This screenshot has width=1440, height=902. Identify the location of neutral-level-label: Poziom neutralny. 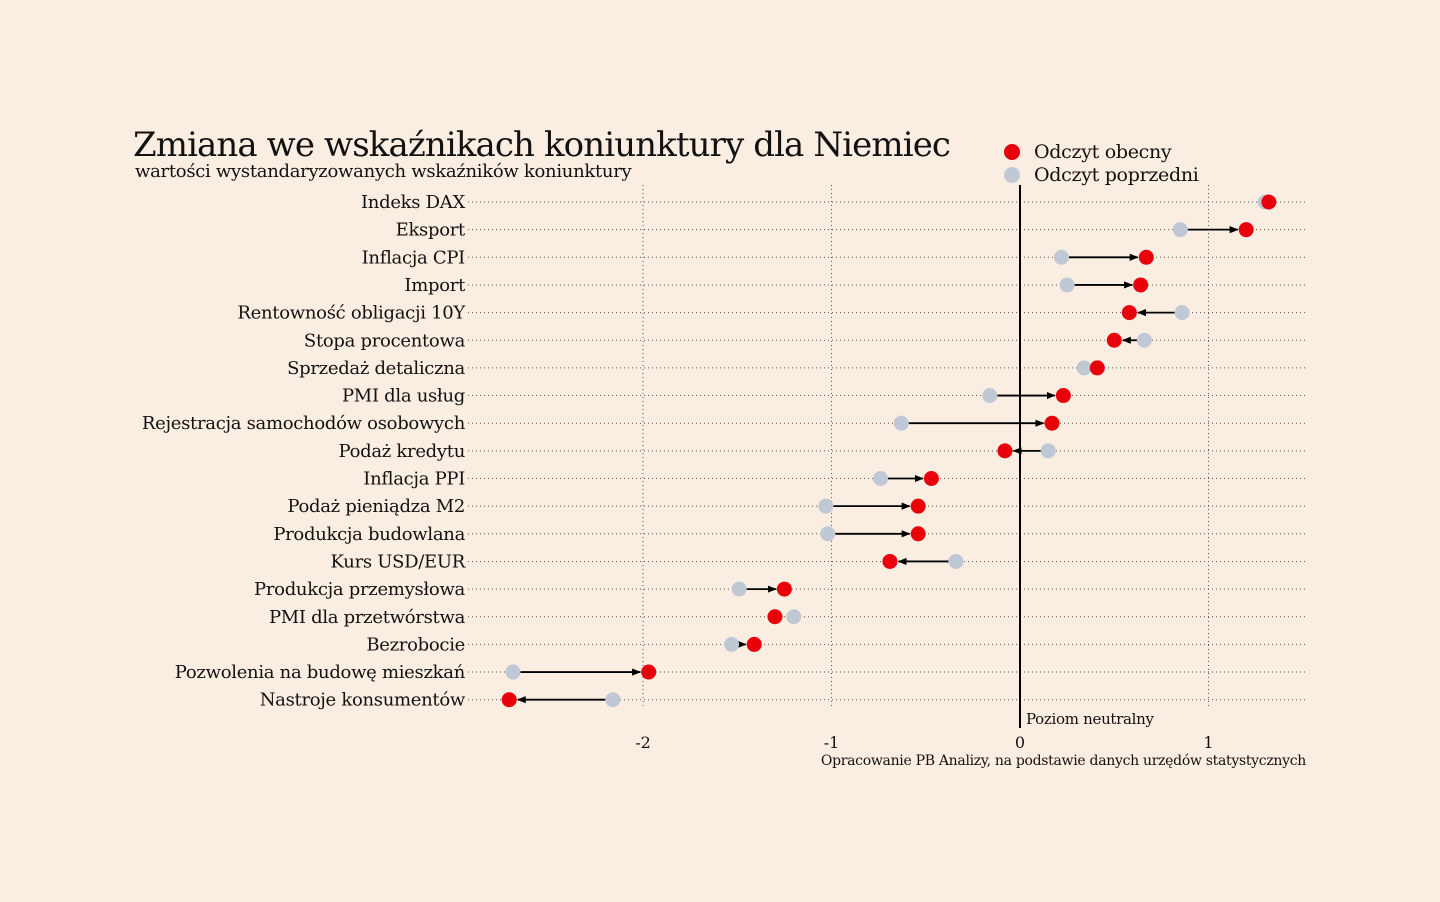
(1090, 719).